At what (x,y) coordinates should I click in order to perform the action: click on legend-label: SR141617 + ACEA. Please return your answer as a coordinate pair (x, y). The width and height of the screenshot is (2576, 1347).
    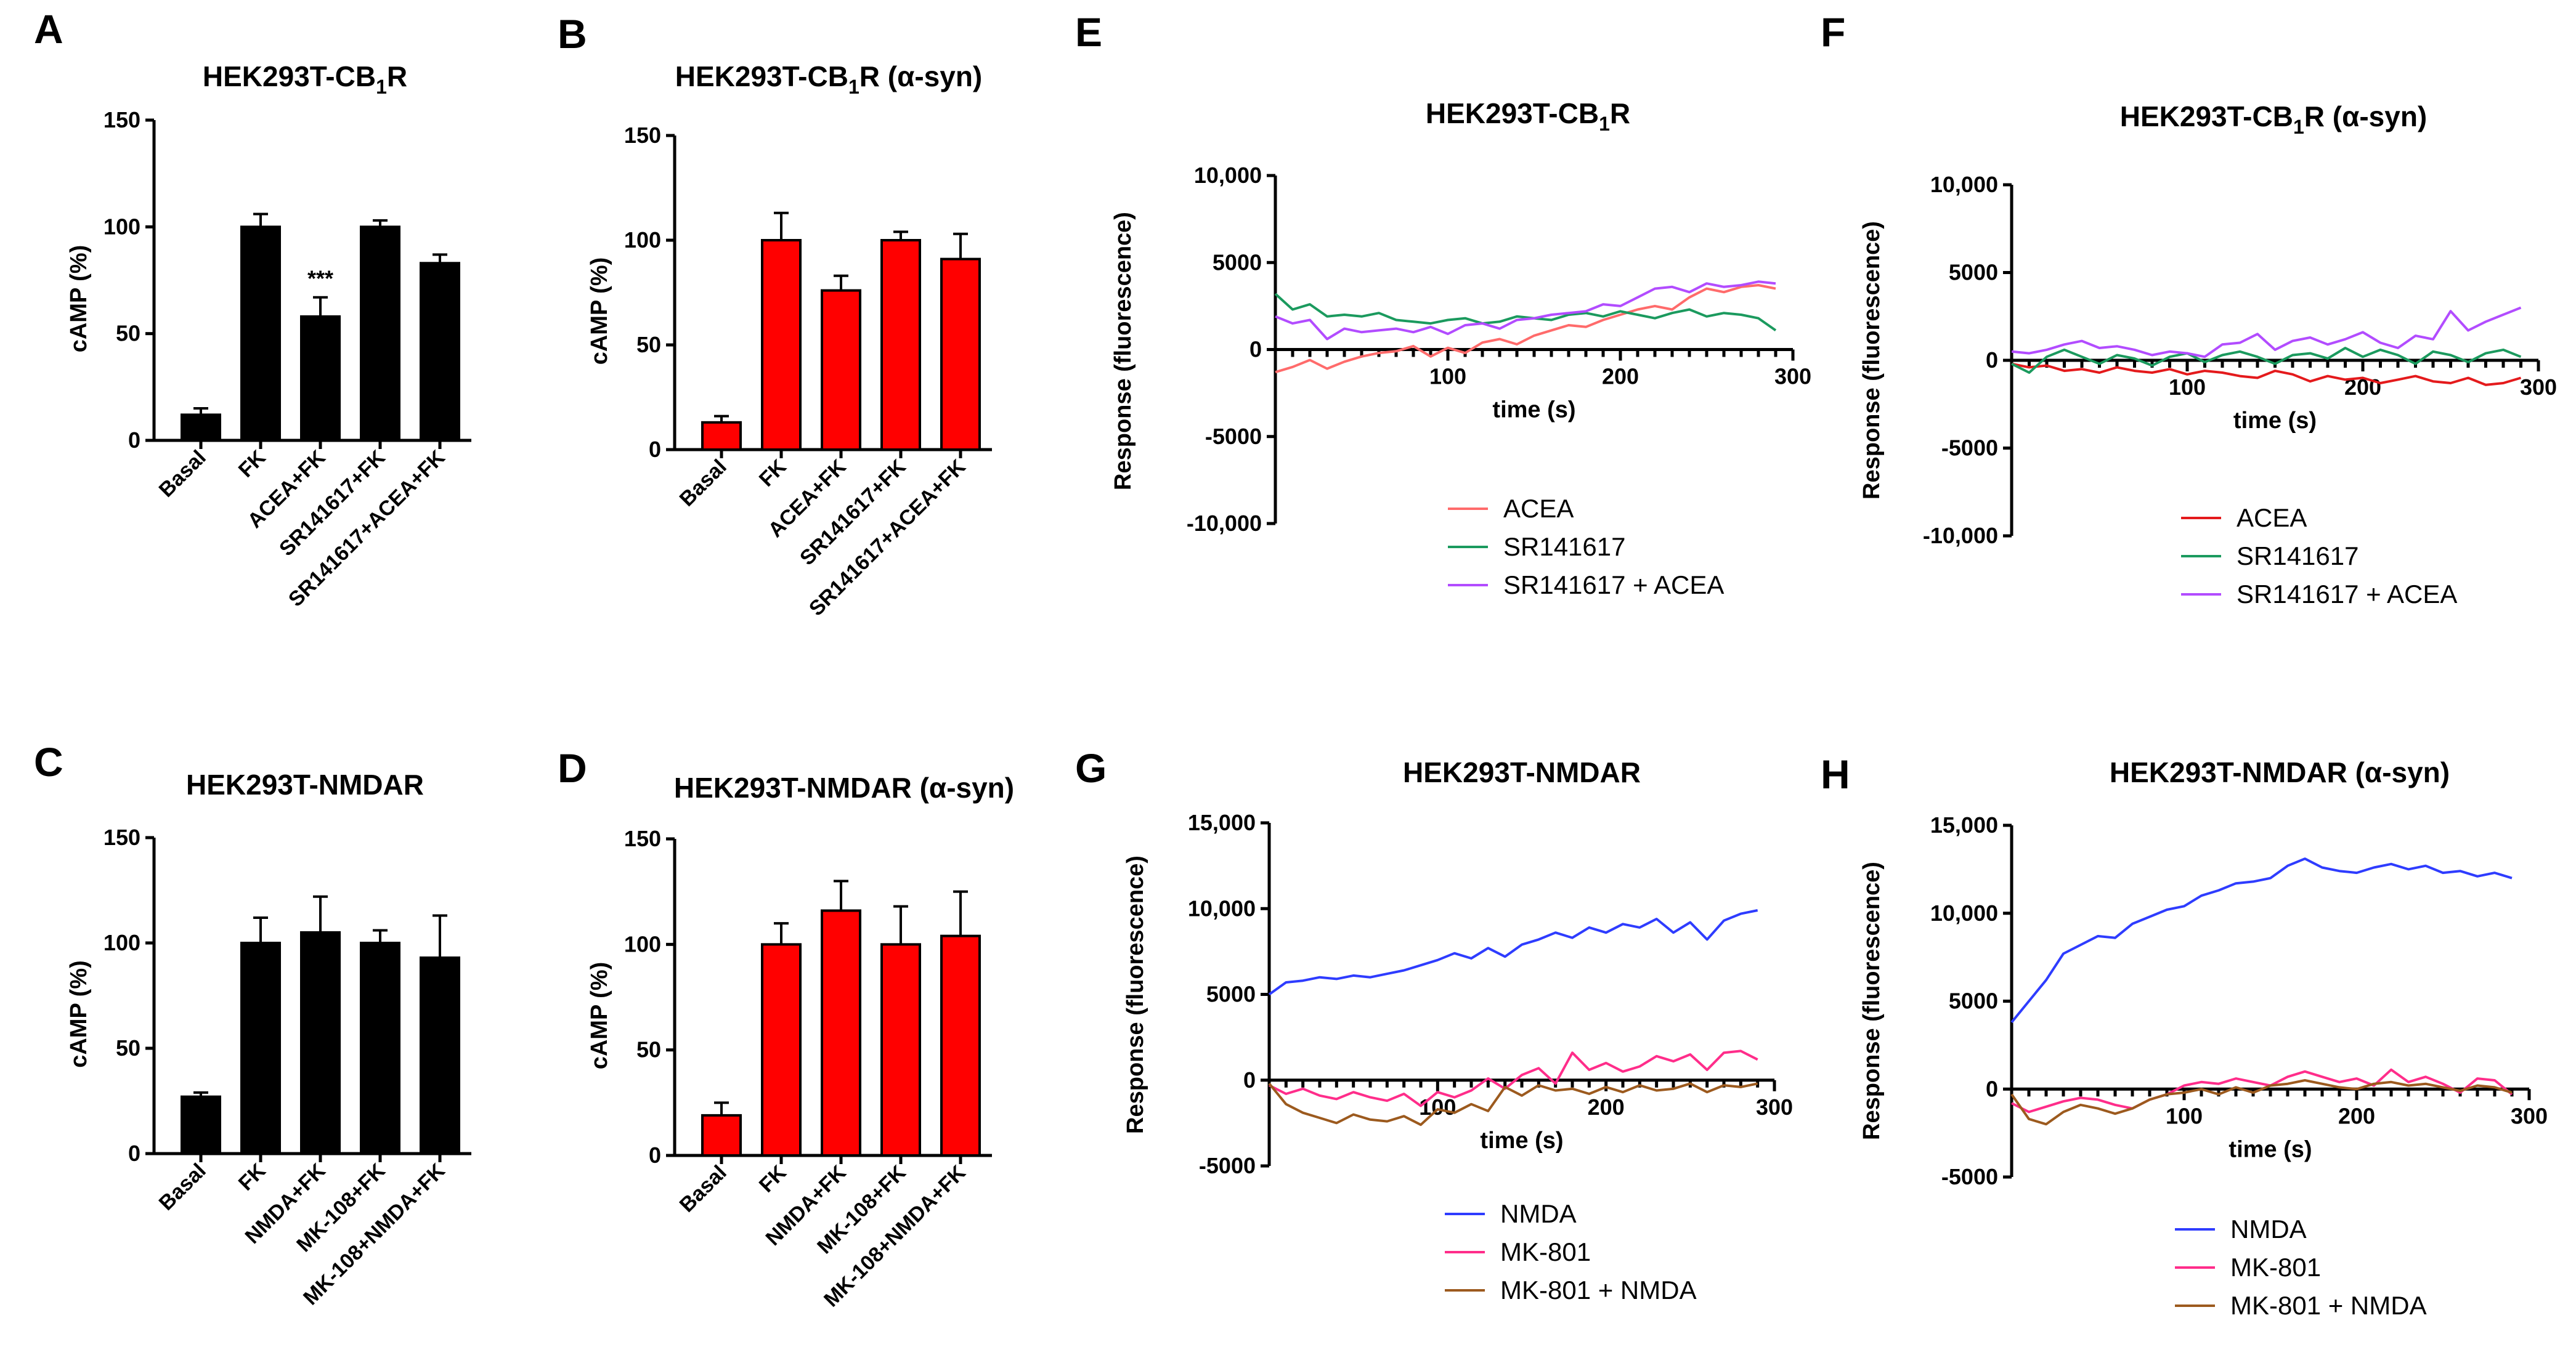
    Looking at the image, I should click on (2347, 594).